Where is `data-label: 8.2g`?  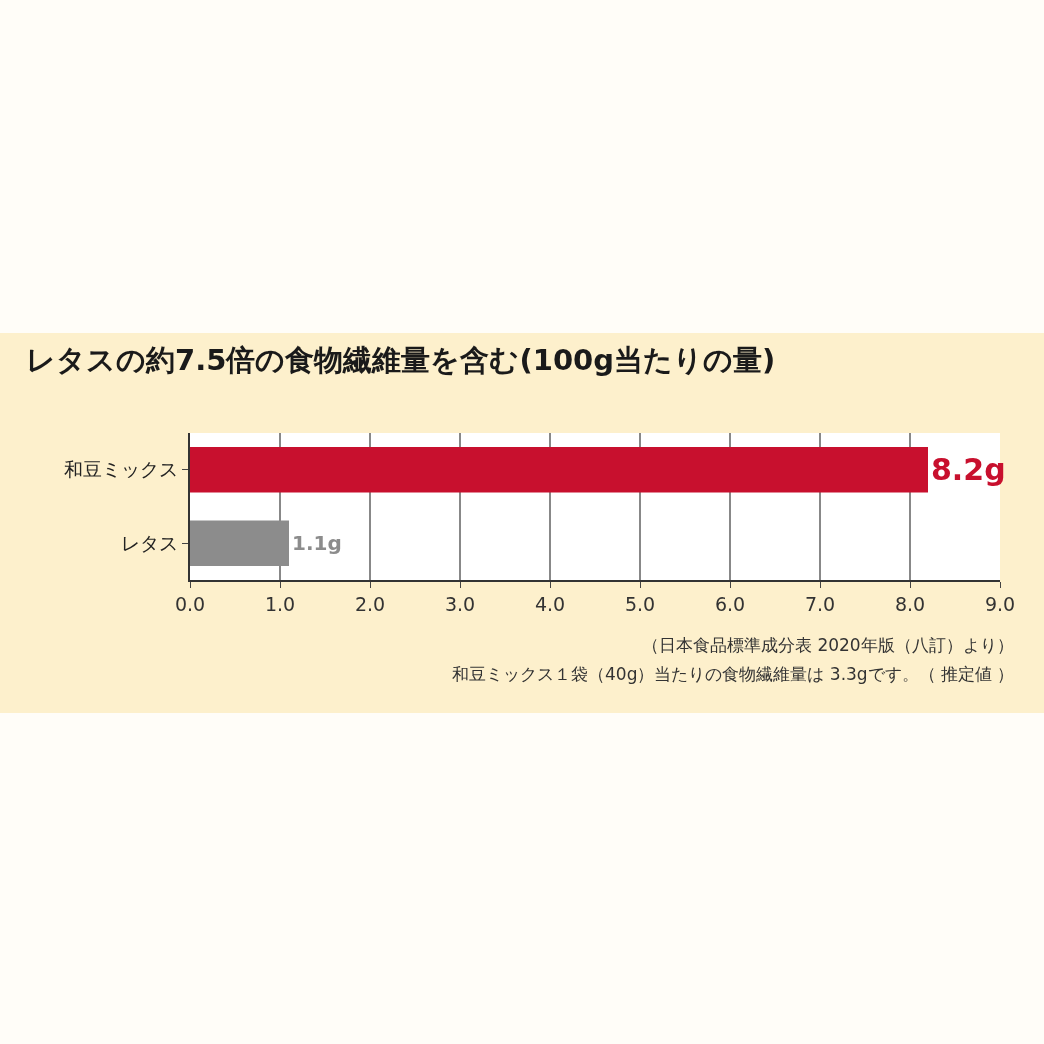
data-label: 8.2g is located at coordinates (968, 470).